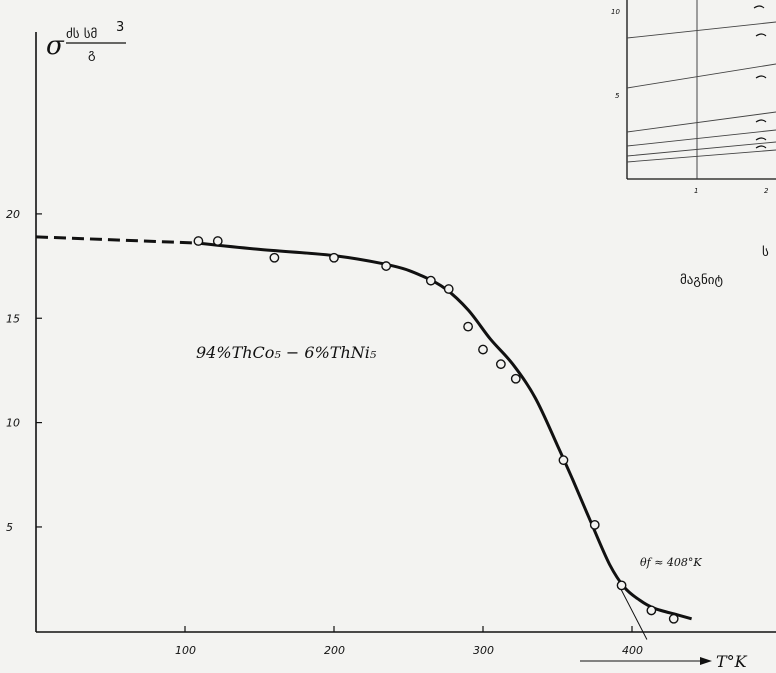  What do you see at coordinates (24, 371) in the screenshot?
I see `y-axis-ticks: 5 10 15 20` at bounding box center [24, 371].